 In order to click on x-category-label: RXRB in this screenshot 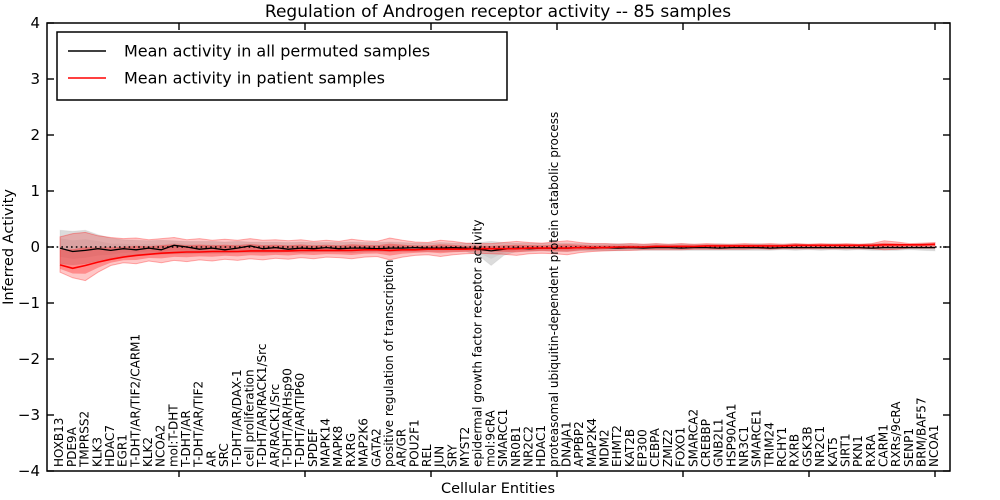, I will do `click(795, 450)`.